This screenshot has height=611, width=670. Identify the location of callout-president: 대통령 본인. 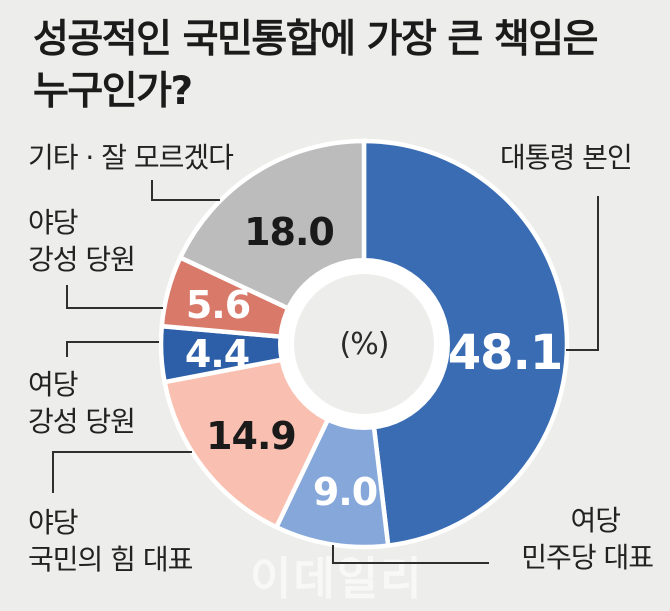
(566, 157).